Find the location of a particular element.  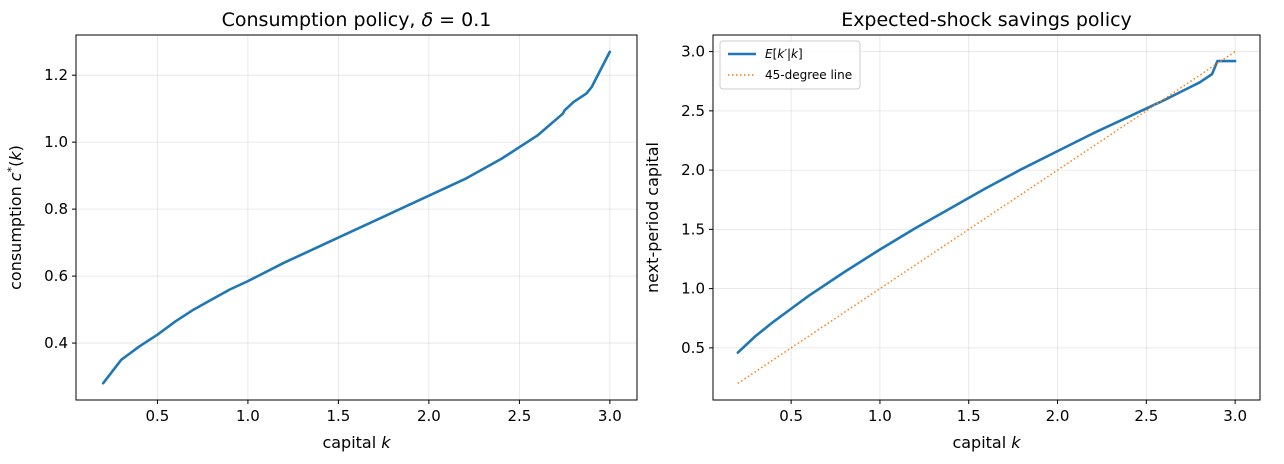

legend-label: E[k′|k] is located at coordinates (784, 54).